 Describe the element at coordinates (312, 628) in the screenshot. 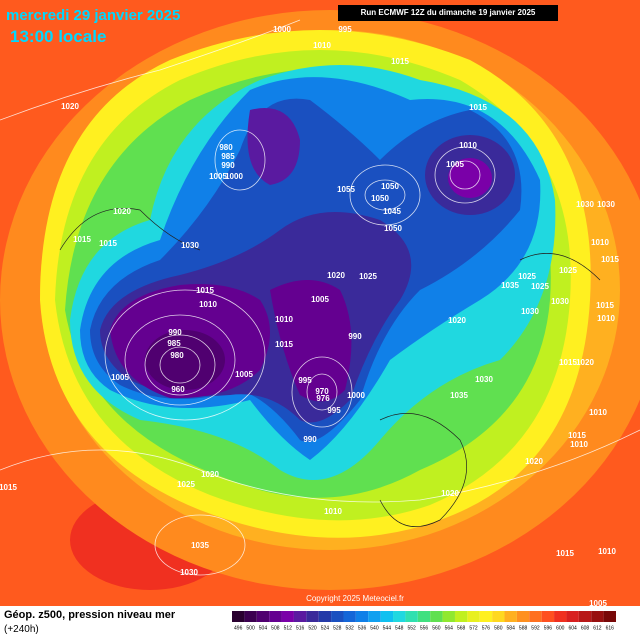

I see `scale-label: 520` at that location.